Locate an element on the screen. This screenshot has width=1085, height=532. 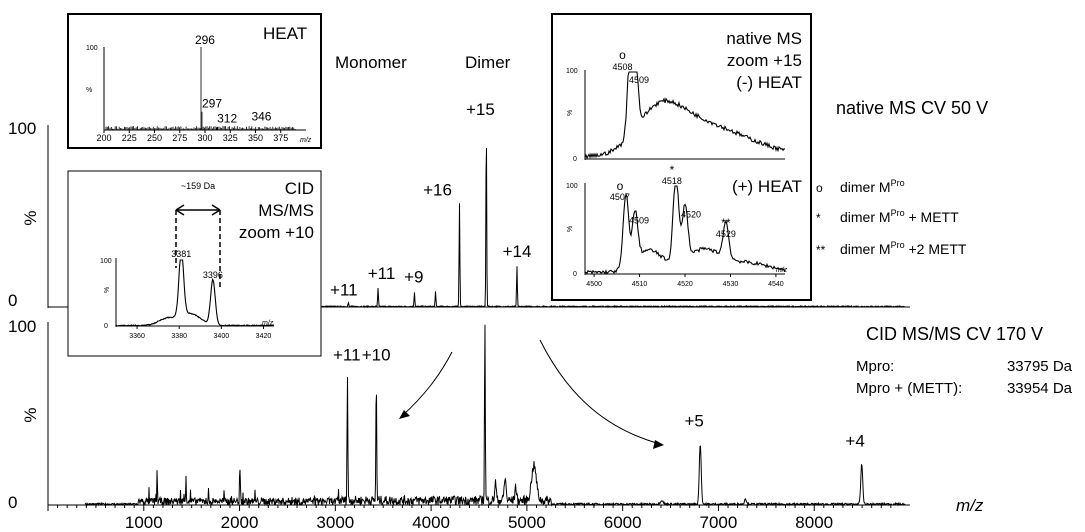
mpro-mass-value: 33795 Da is located at coordinates (1040, 366).